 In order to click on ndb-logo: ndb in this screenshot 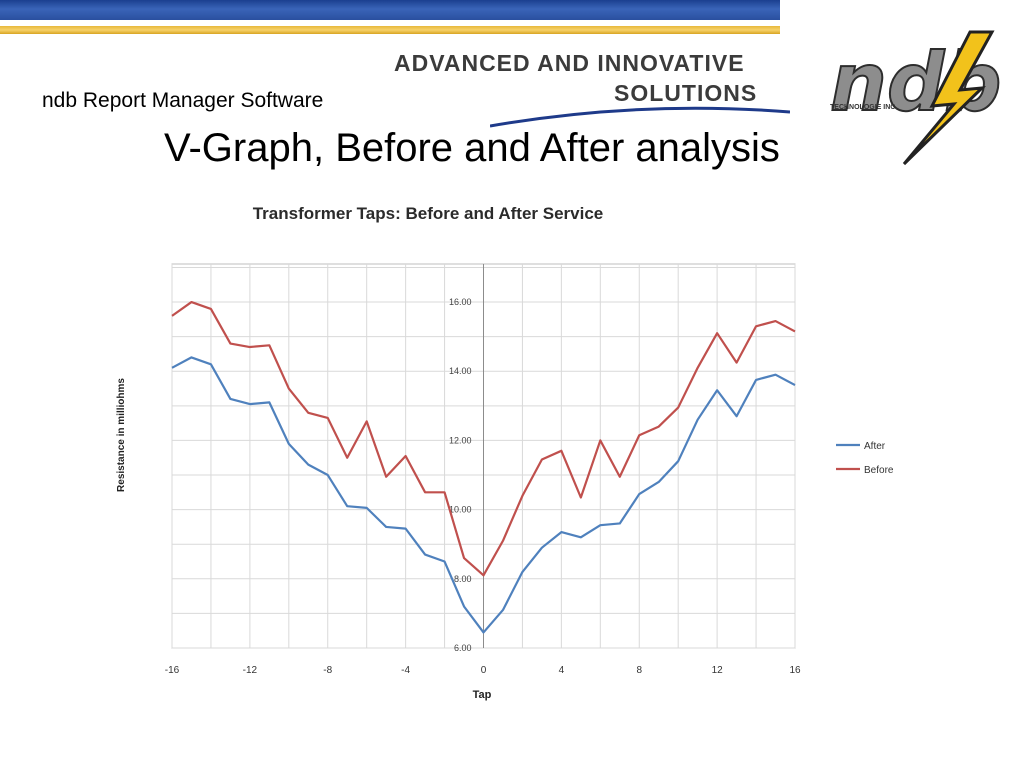, I will do `click(915, 98)`.